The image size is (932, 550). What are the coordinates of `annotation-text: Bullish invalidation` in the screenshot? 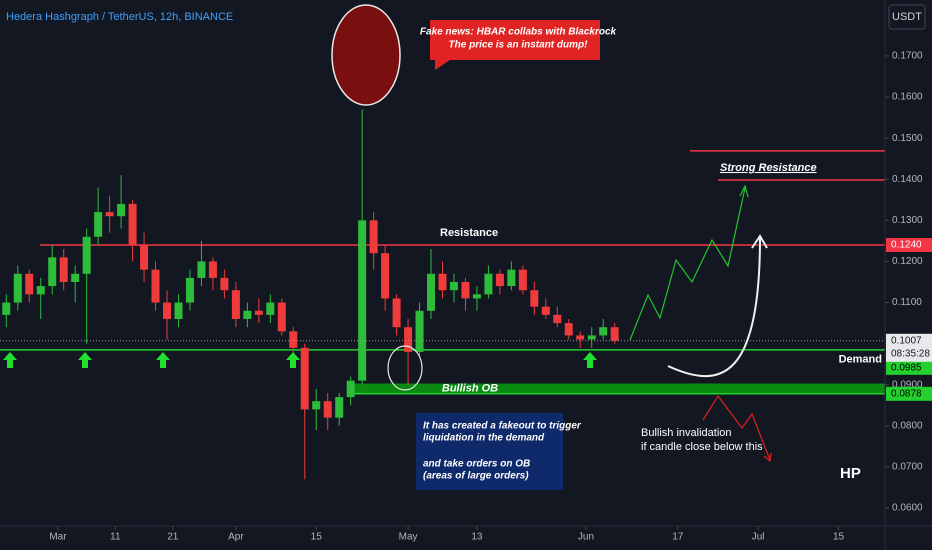 It's located at (686, 433).